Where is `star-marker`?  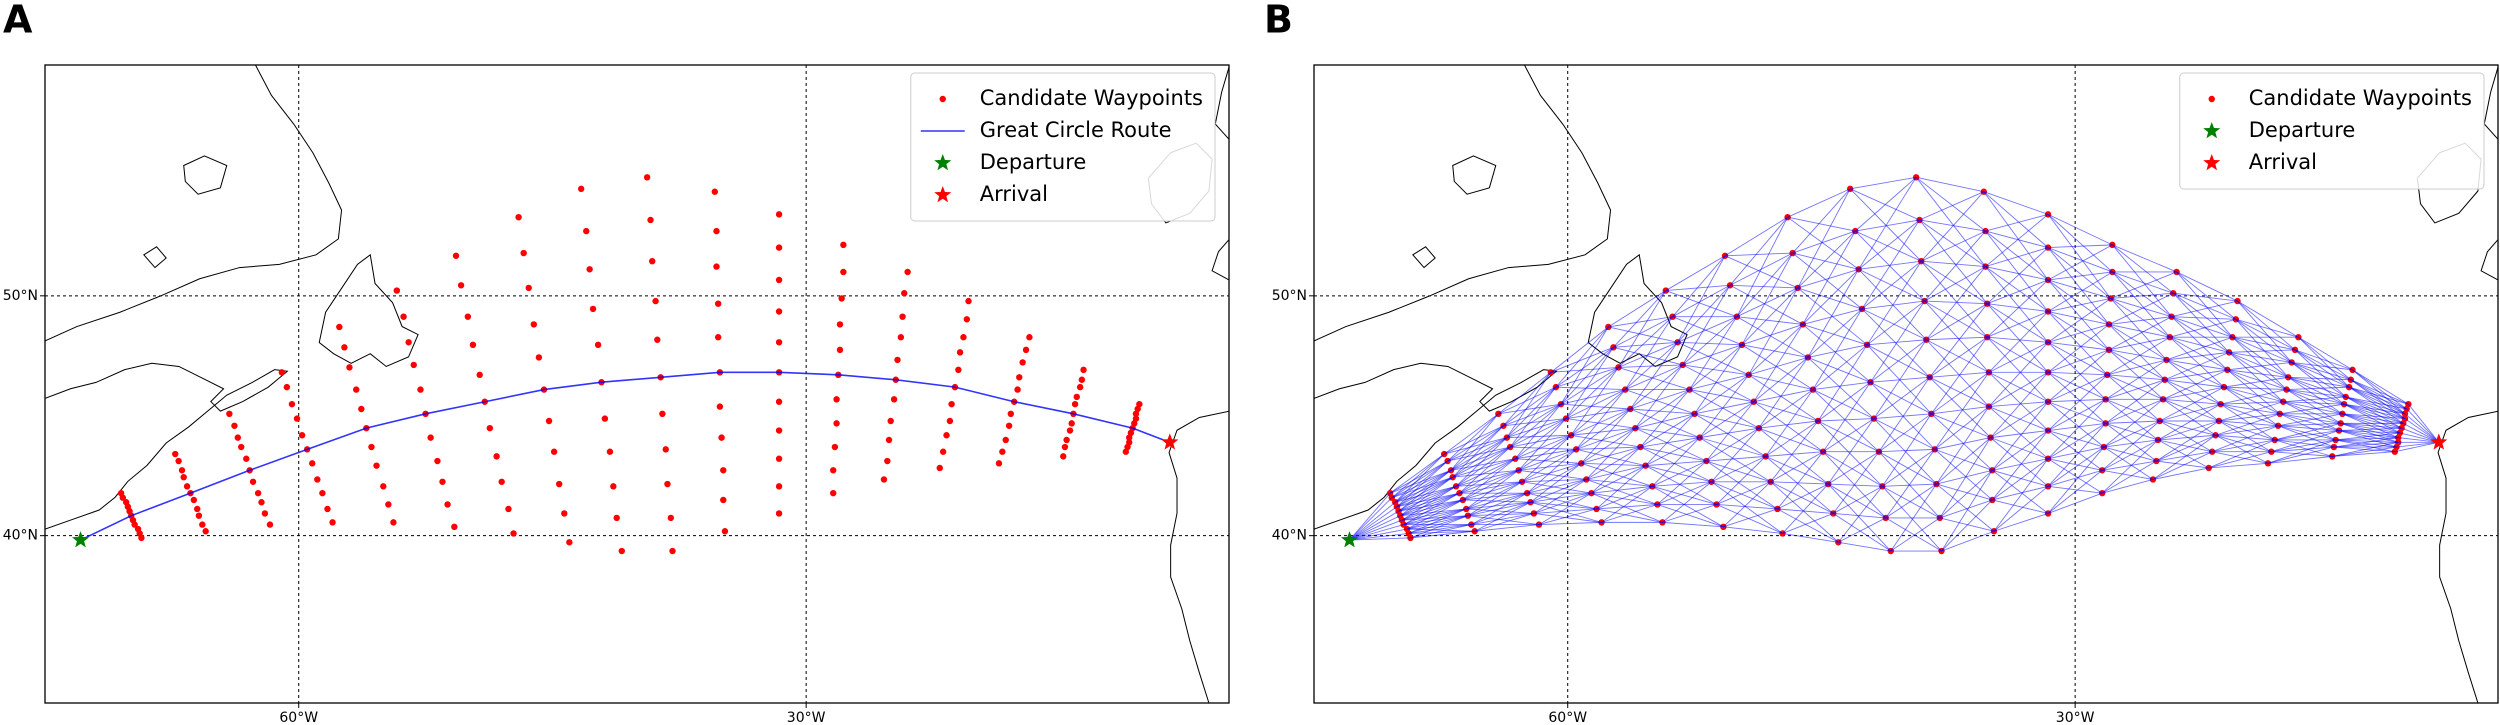 star-marker is located at coordinates (2439, 441).